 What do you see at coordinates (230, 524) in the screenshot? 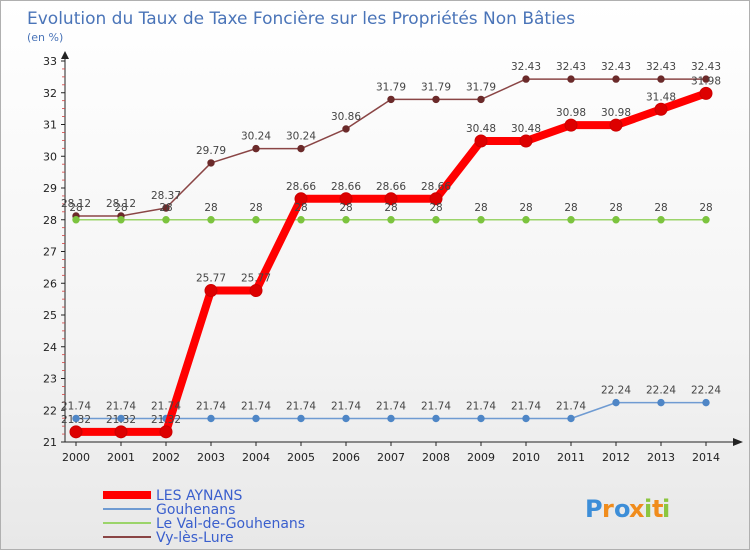
I see `legend-label: Le Val-de-Gouhenans` at bounding box center [230, 524].